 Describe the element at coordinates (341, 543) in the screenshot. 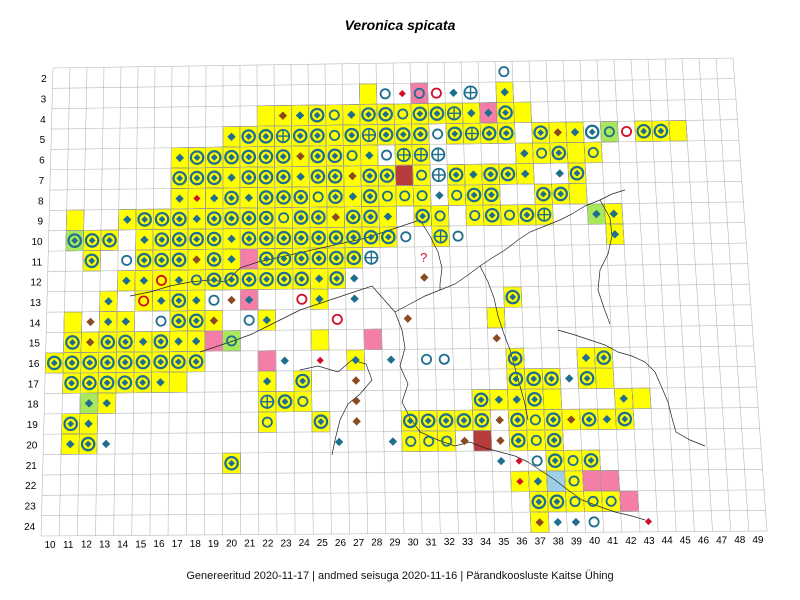

I see `column-label: 26` at that location.